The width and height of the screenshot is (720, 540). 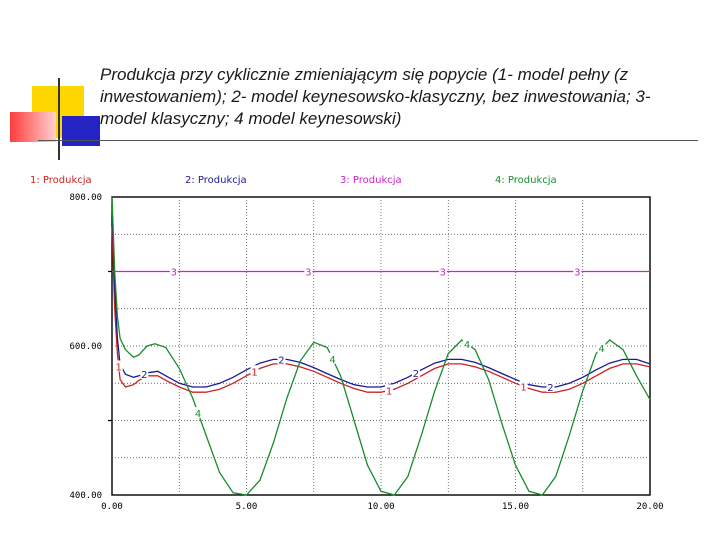 I want to click on pink-square-decoration, so click(x=33, y=127).